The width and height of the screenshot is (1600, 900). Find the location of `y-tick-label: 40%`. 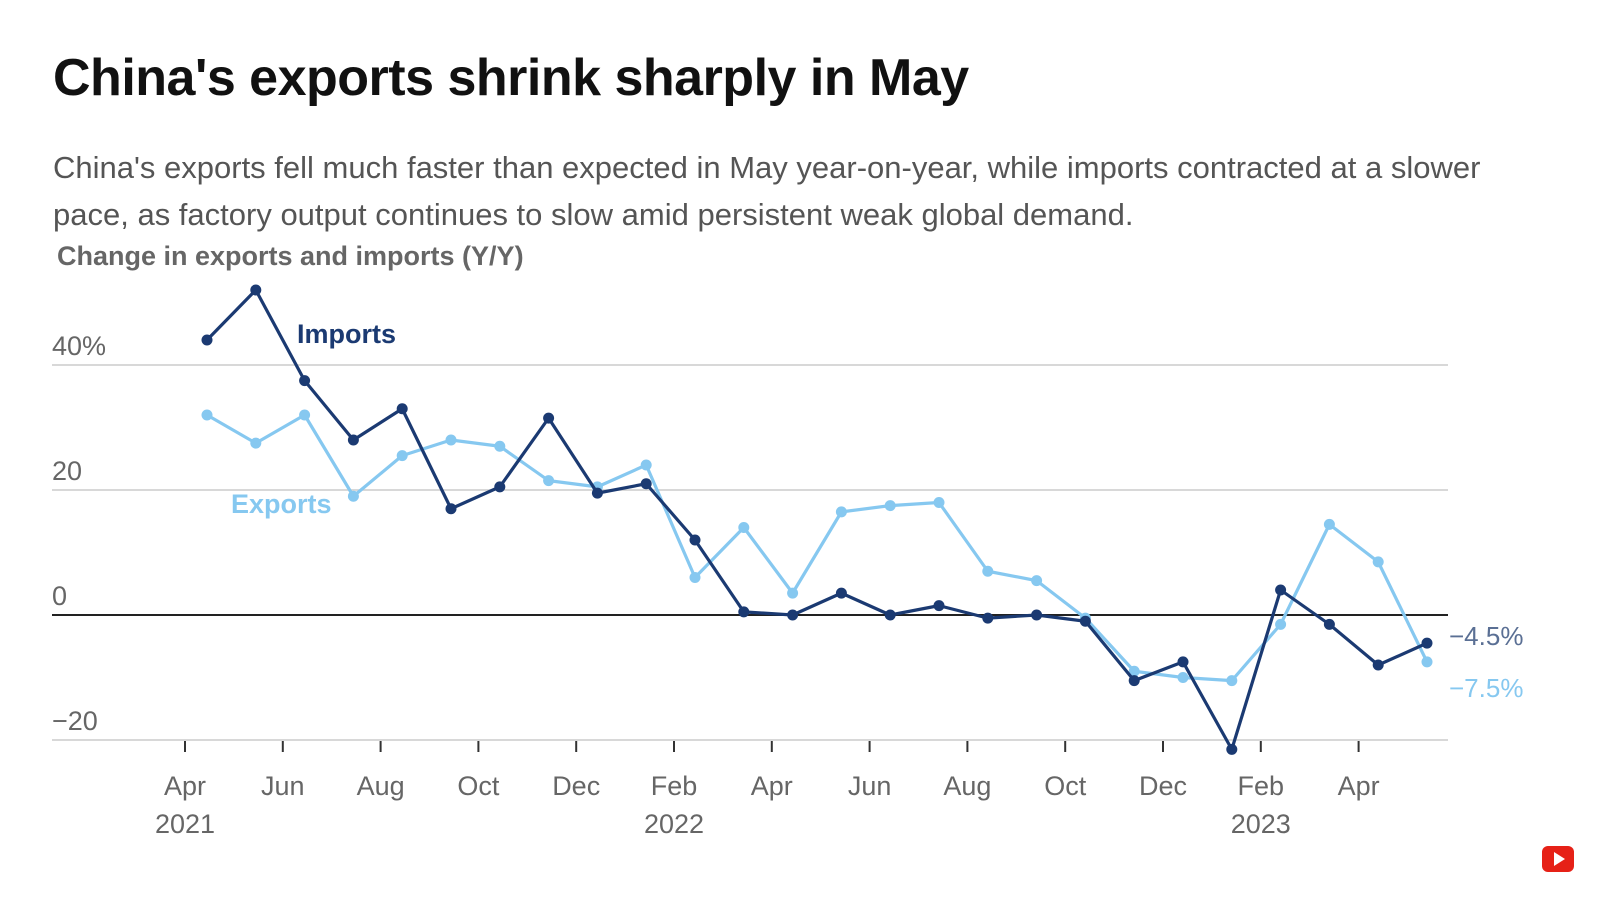

y-tick-label: 40% is located at coordinates (79, 346).